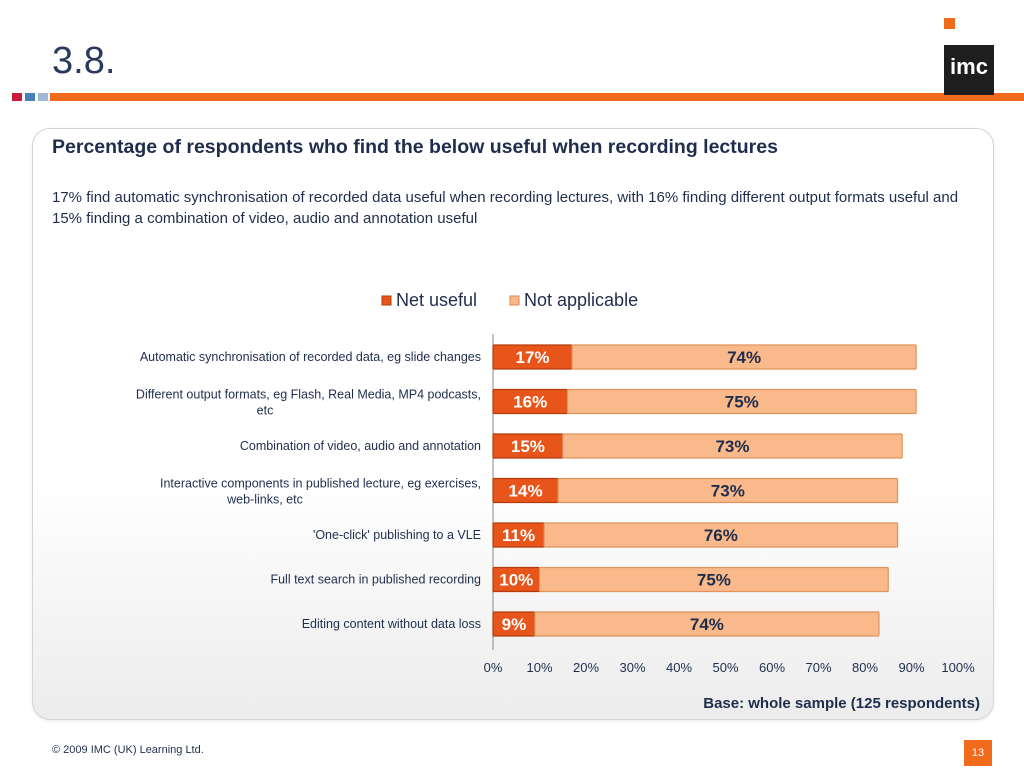 This screenshot has width=1024, height=768. I want to click on slide-title: 3.8., so click(84, 61).